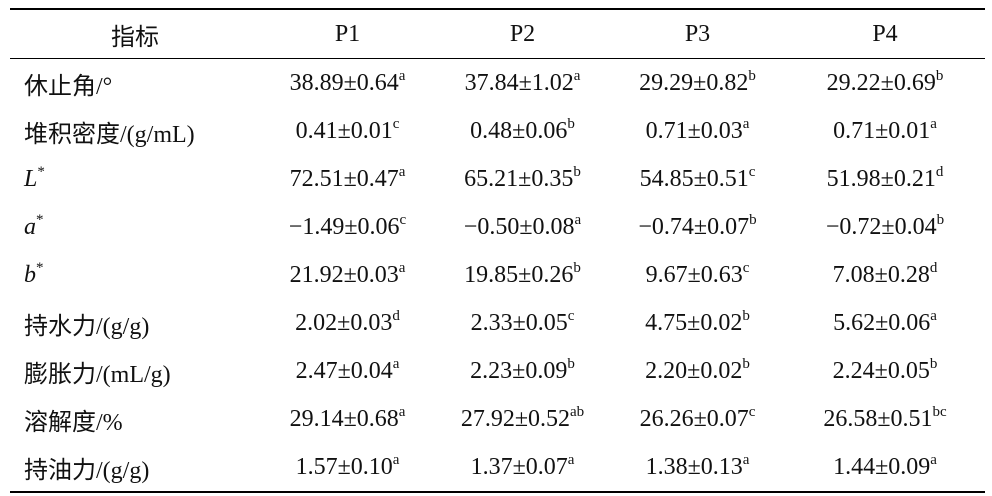 This screenshot has height=496, width=992. Describe the element at coordinates (135, 179) in the screenshot. I see `row-label: L*` at that location.